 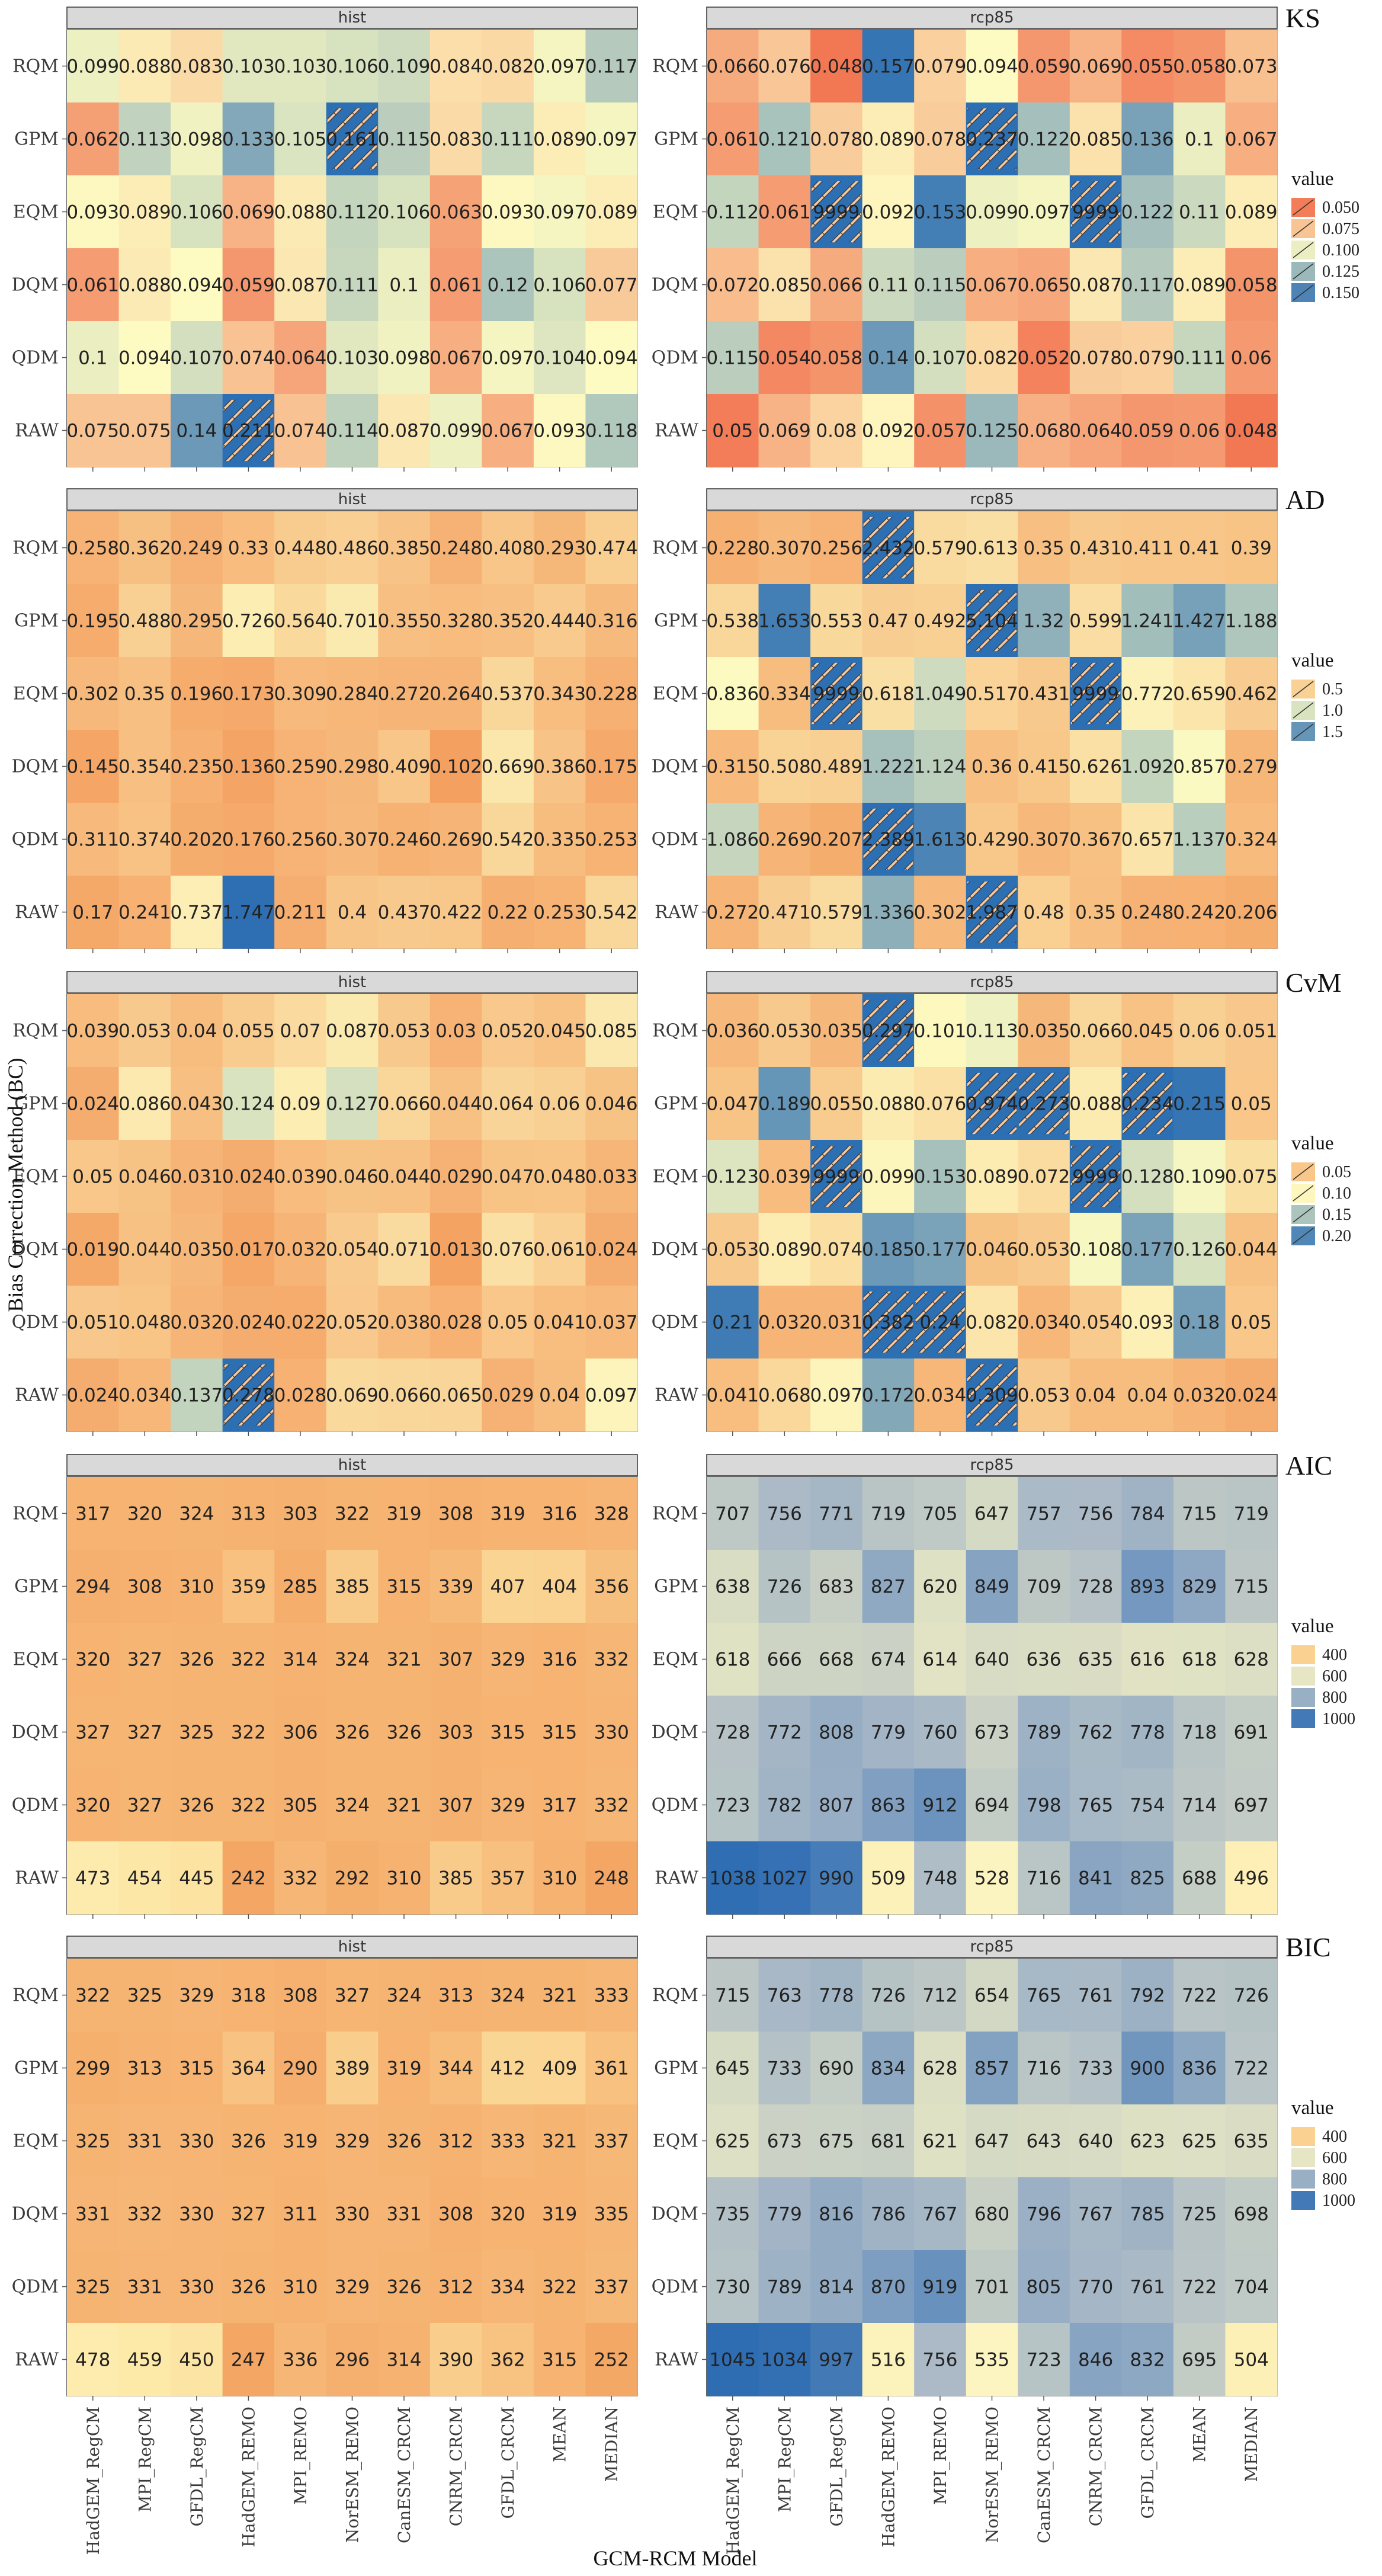 I want to click on cell-value: 0.39, so click(x=1251, y=548).